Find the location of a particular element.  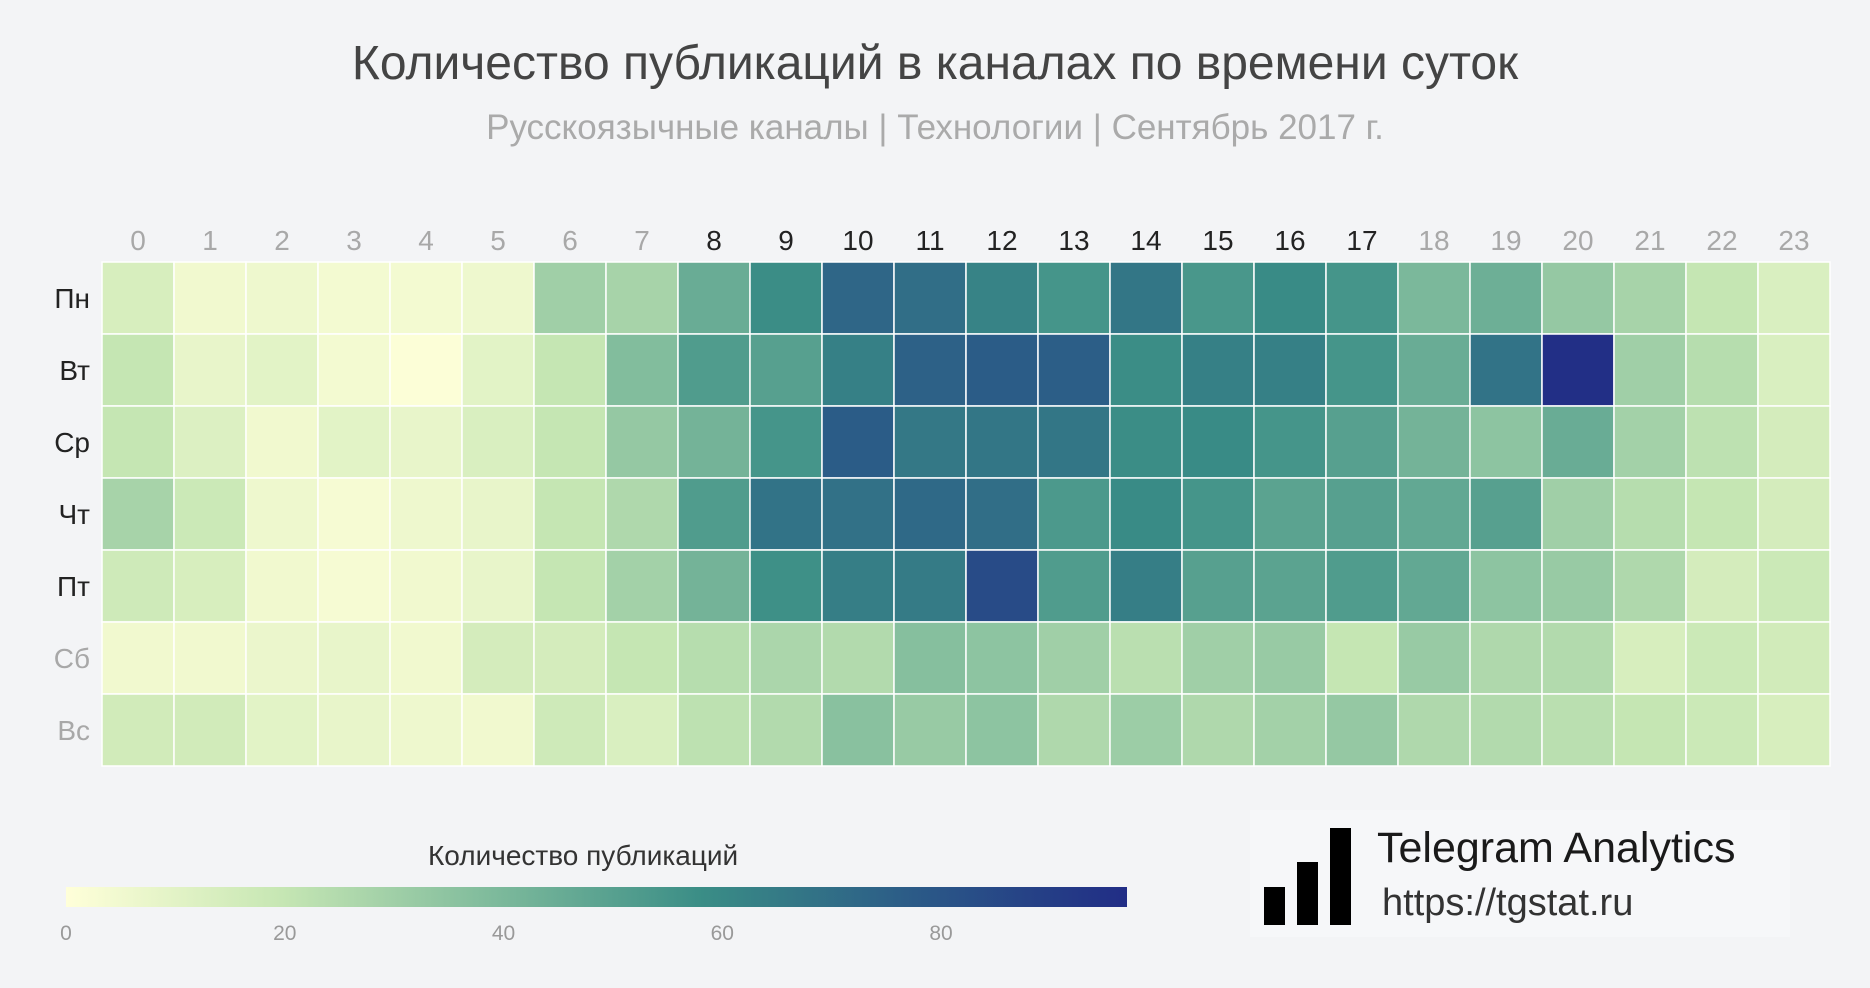

hour-label-1: 1 is located at coordinates (210, 240).